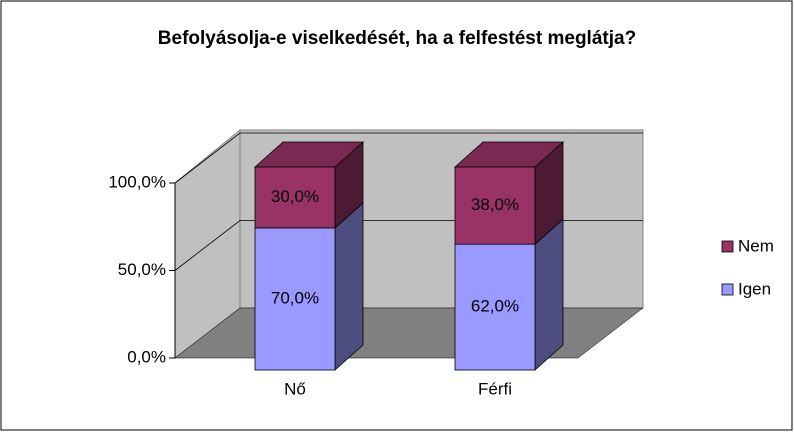  I want to click on data-label: 38,0%, so click(495, 204).